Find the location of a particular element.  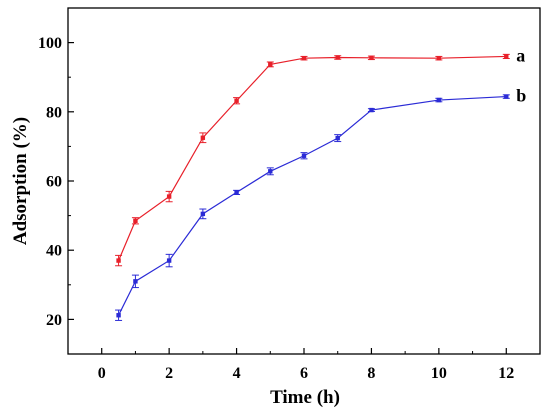

x-tick-label: 0 is located at coordinates (102, 373).